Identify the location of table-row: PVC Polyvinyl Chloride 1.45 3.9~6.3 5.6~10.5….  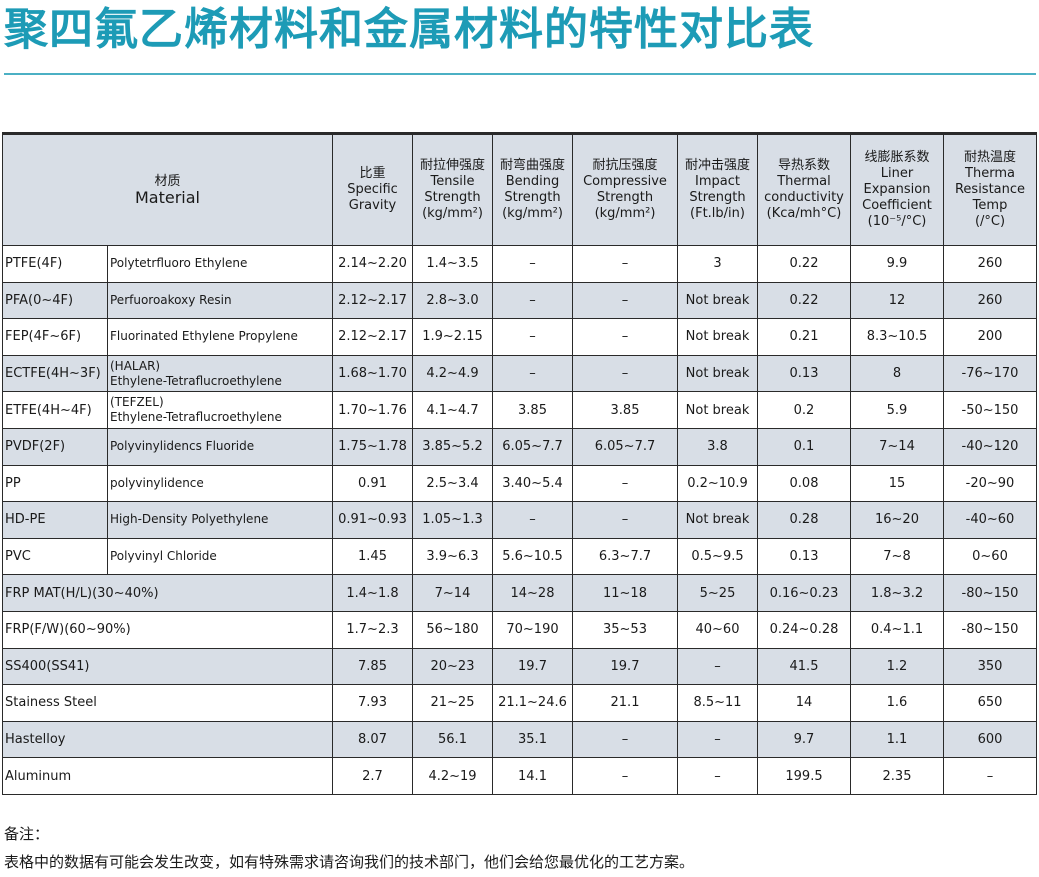
(519, 556).